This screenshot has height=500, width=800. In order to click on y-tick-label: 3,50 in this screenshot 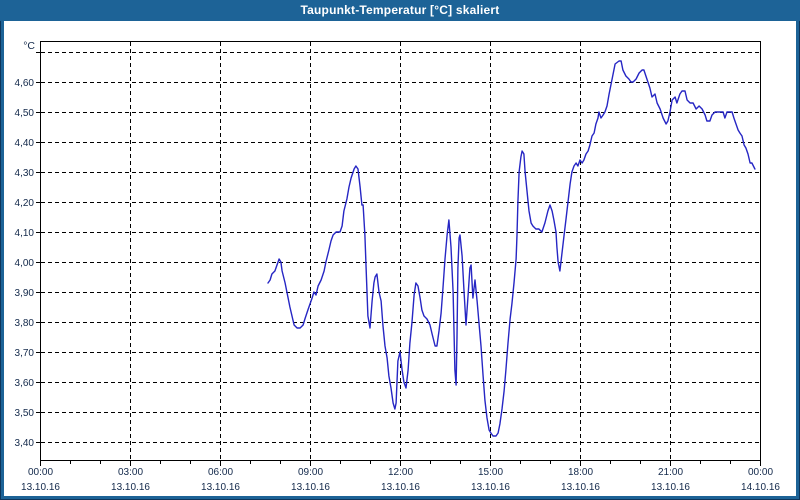, I will do `click(25, 413)`.